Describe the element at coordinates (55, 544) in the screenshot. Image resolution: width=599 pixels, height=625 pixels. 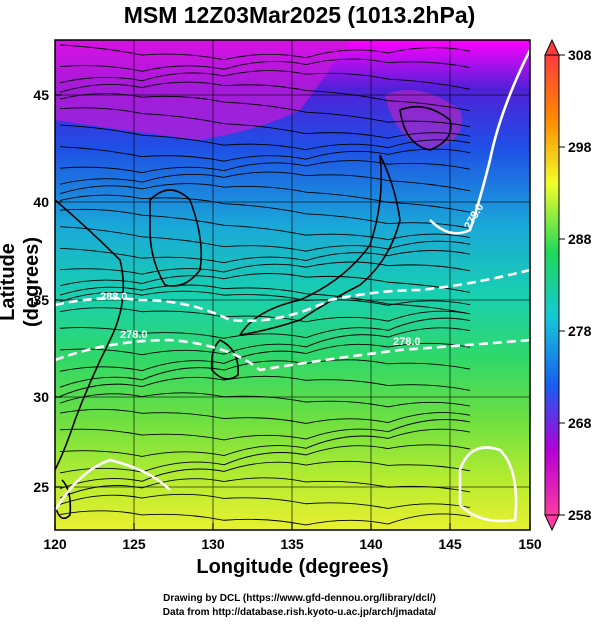
I see `x-tick-label: 120` at that location.